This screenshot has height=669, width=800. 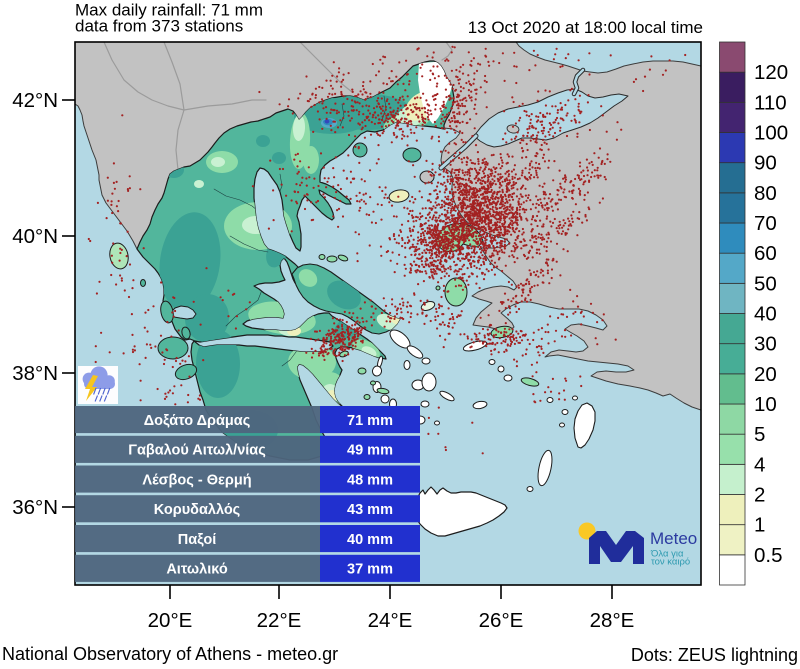 What do you see at coordinates (170, 620) in the screenshot?
I see `svg-text: 20°E` at bounding box center [170, 620].